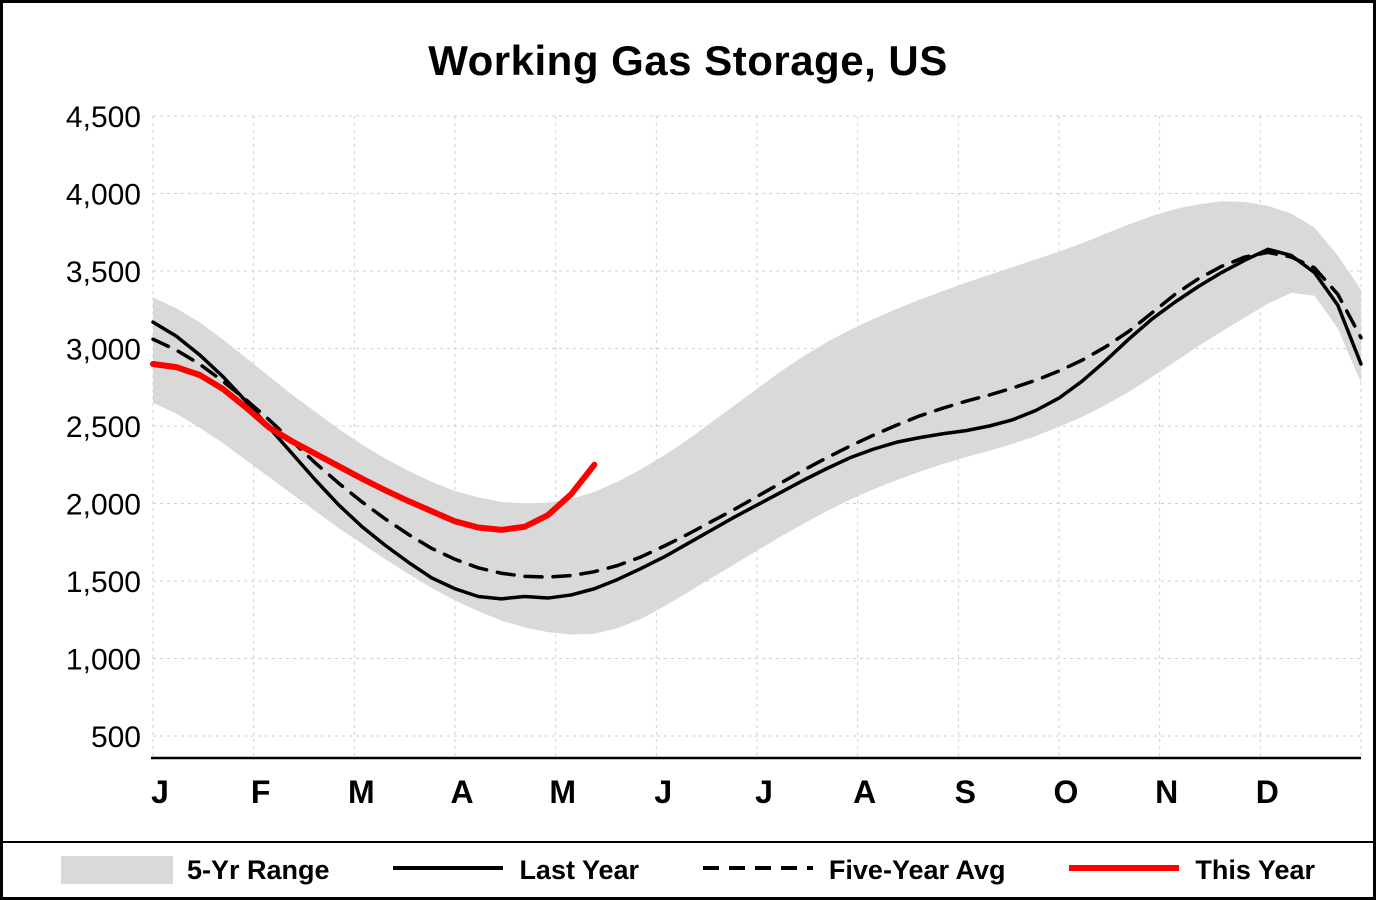  I want to click on legend-label-last-year: Last Year, so click(579, 869).